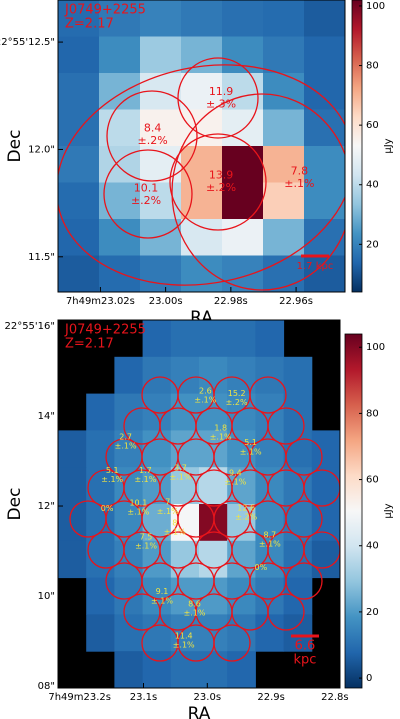 Image resolution: width=400 pixels, height=719 pixels. Describe the element at coordinates (146, 536) in the screenshot. I see `region-value: 7.5` at that location.